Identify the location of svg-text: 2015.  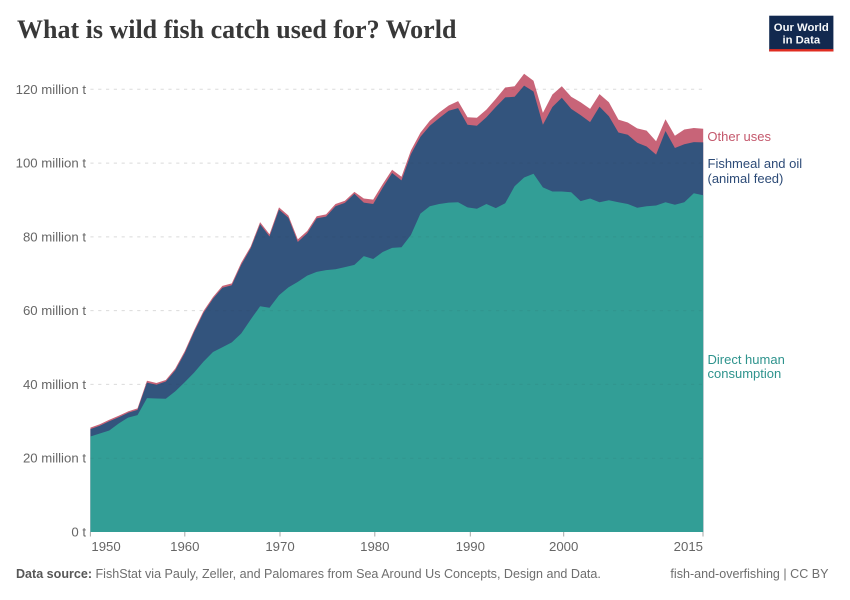
(688, 546).